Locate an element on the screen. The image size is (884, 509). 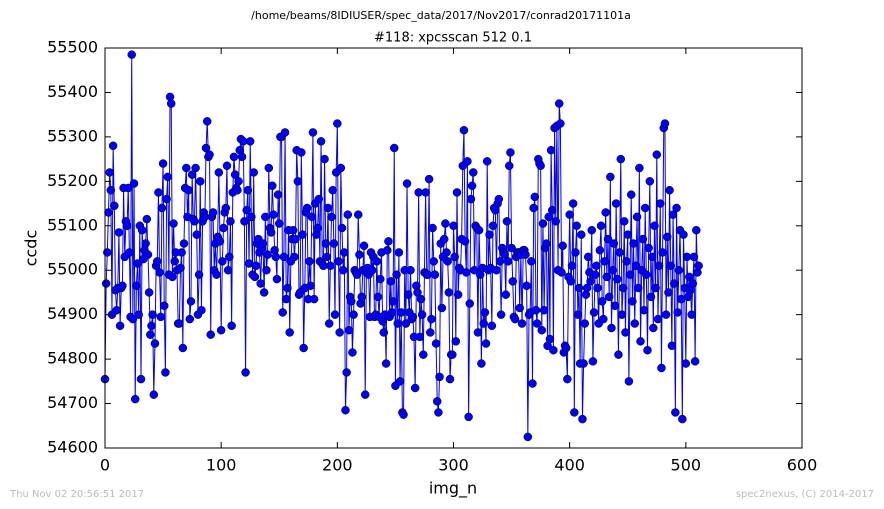
chart-title: #118: xpcsscan 512 0.1 is located at coordinates (453, 38).